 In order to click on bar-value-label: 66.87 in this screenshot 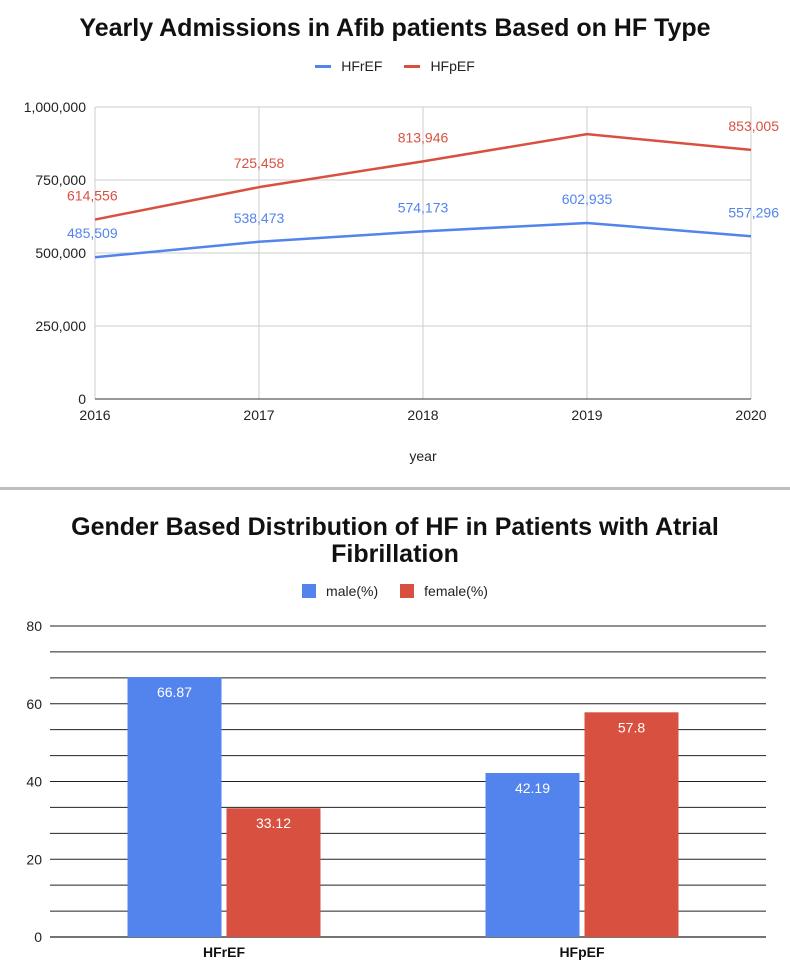, I will do `click(174, 692)`.